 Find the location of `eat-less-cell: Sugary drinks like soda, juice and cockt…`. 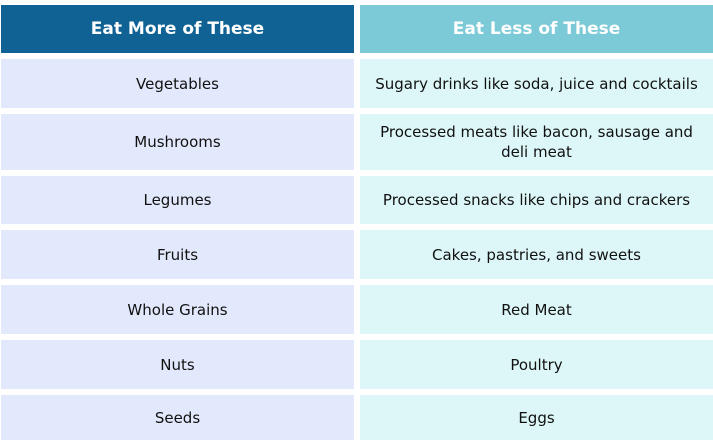

eat-less-cell: Sugary drinks like soda, juice and cockt… is located at coordinates (536, 83).